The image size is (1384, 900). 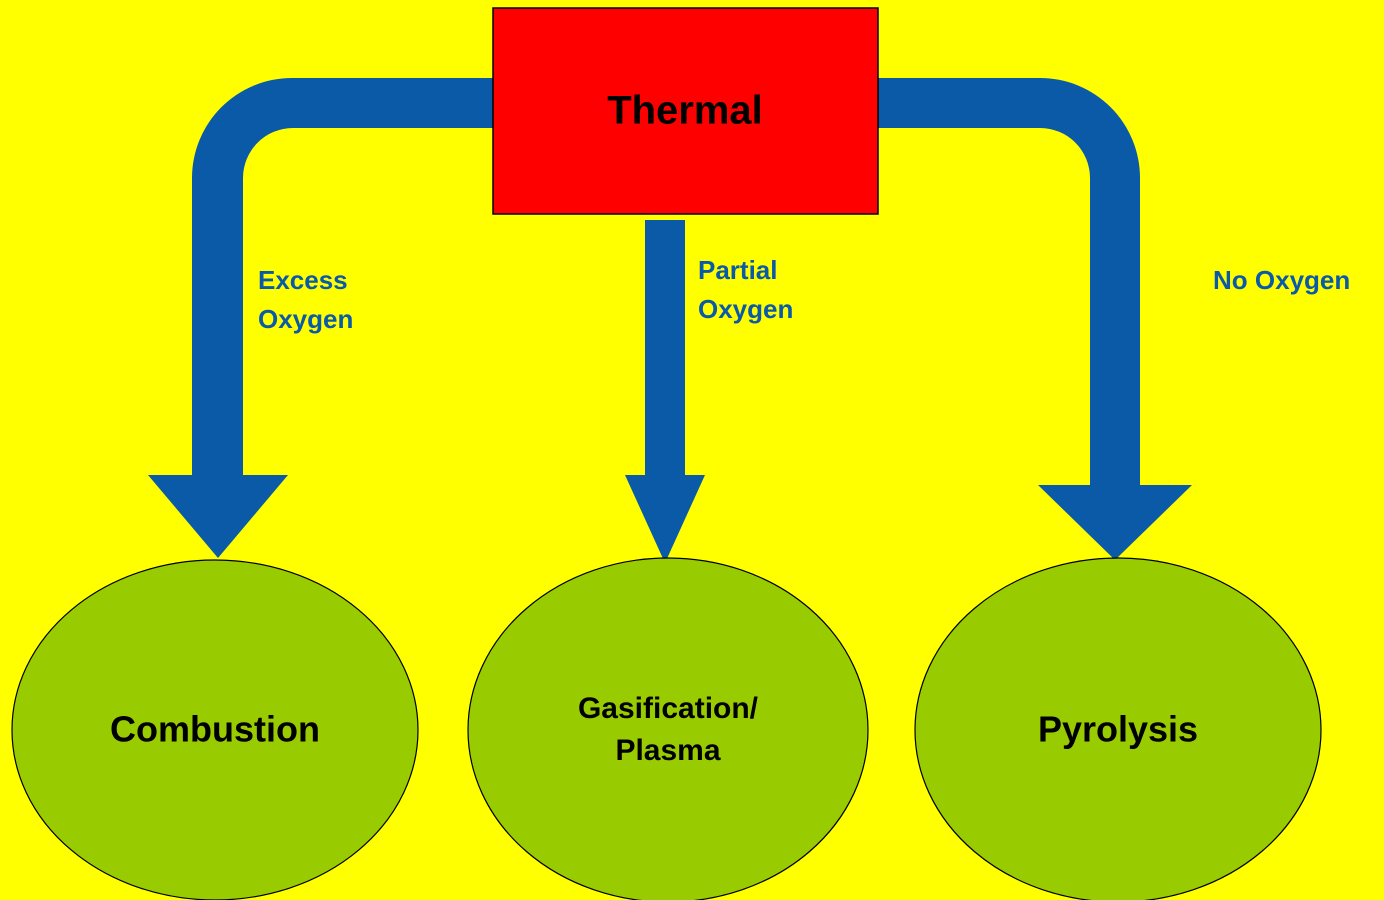 I want to click on arrow-middle, so click(x=665, y=391).